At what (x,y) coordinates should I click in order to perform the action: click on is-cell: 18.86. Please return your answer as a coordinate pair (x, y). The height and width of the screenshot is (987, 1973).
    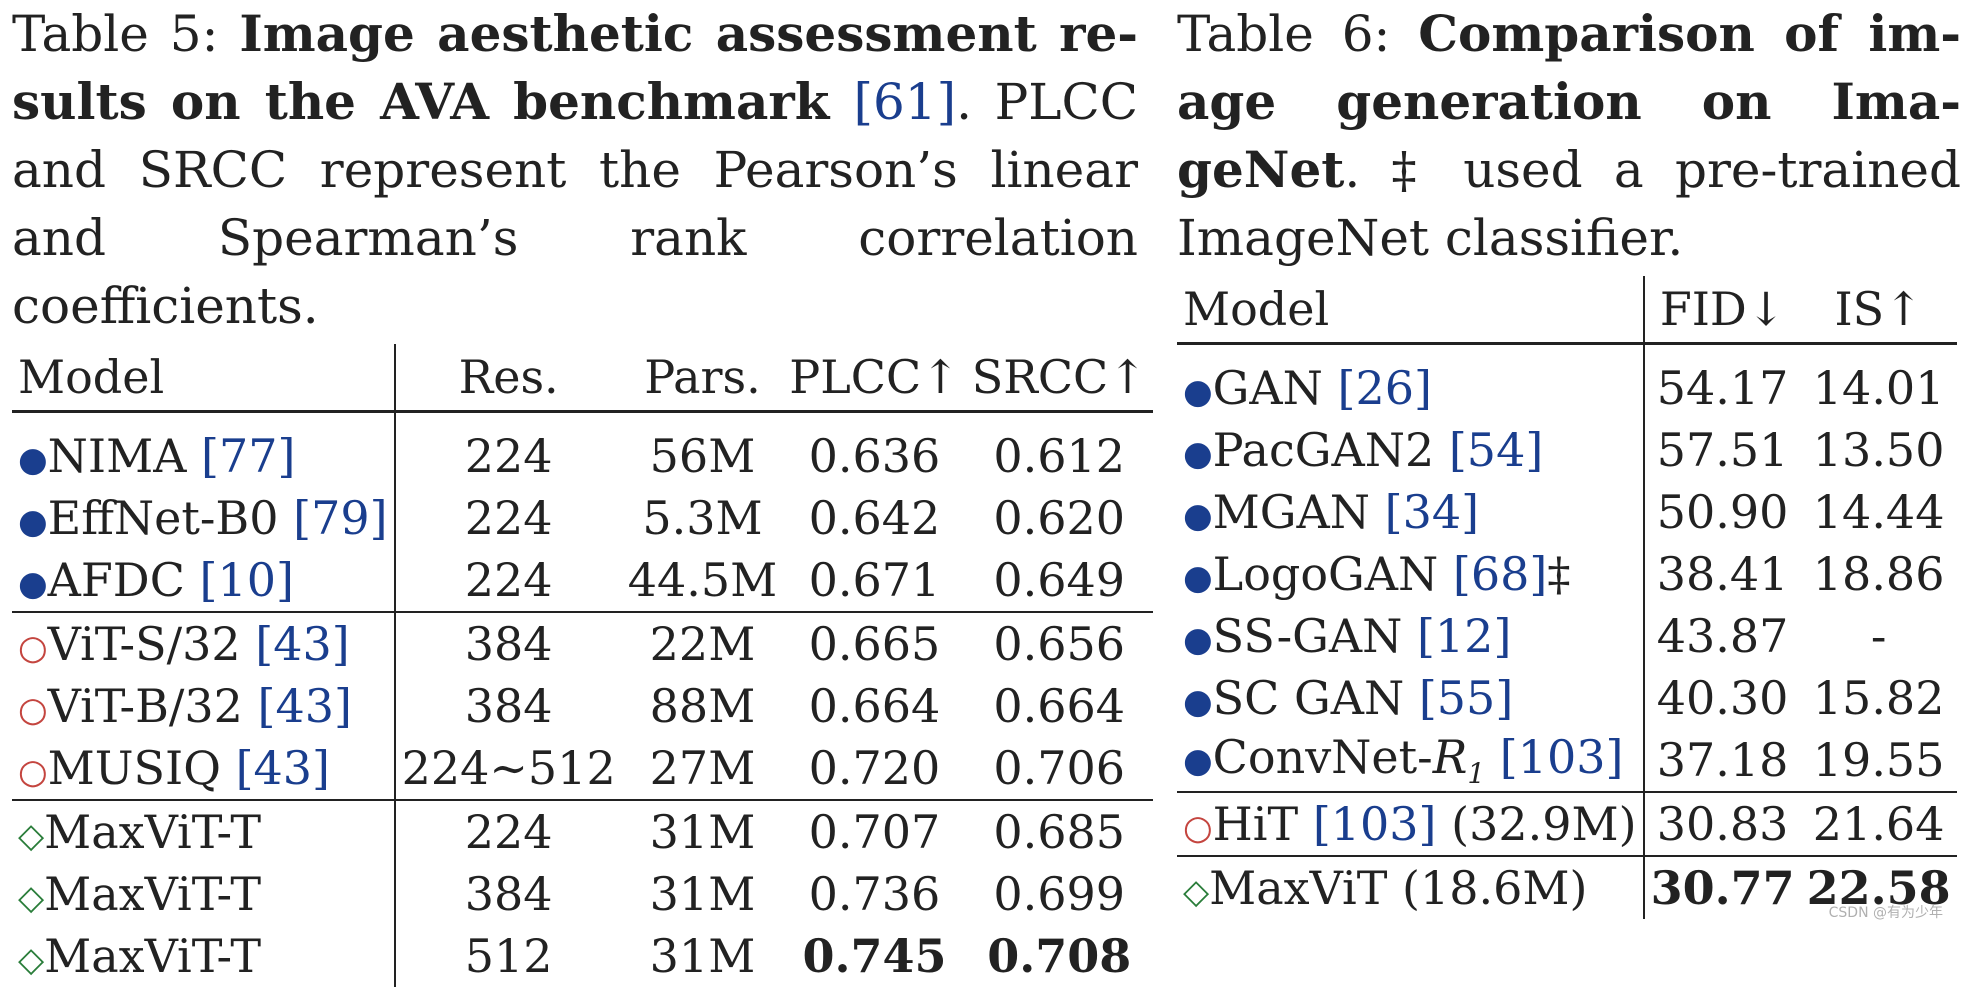
    Looking at the image, I should click on (1878, 574).